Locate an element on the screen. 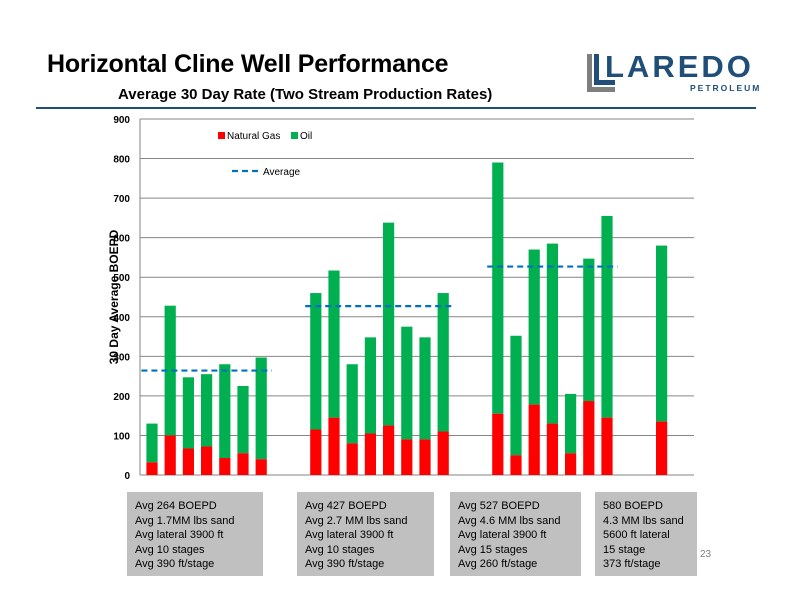  legend-swatch-oil is located at coordinates (294, 135).